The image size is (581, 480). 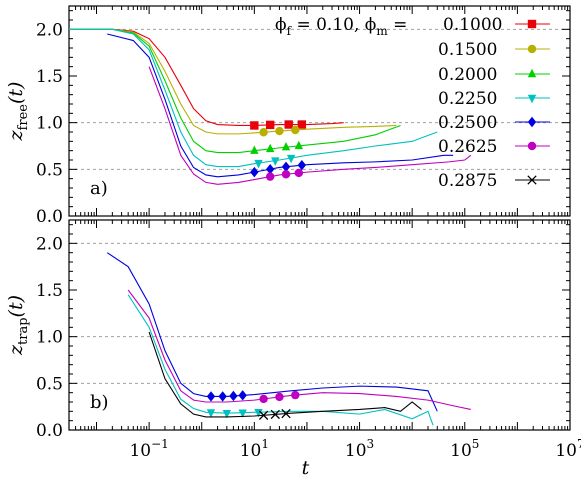 I want to click on x-tick-label: 10⁷, so click(x=568, y=449).